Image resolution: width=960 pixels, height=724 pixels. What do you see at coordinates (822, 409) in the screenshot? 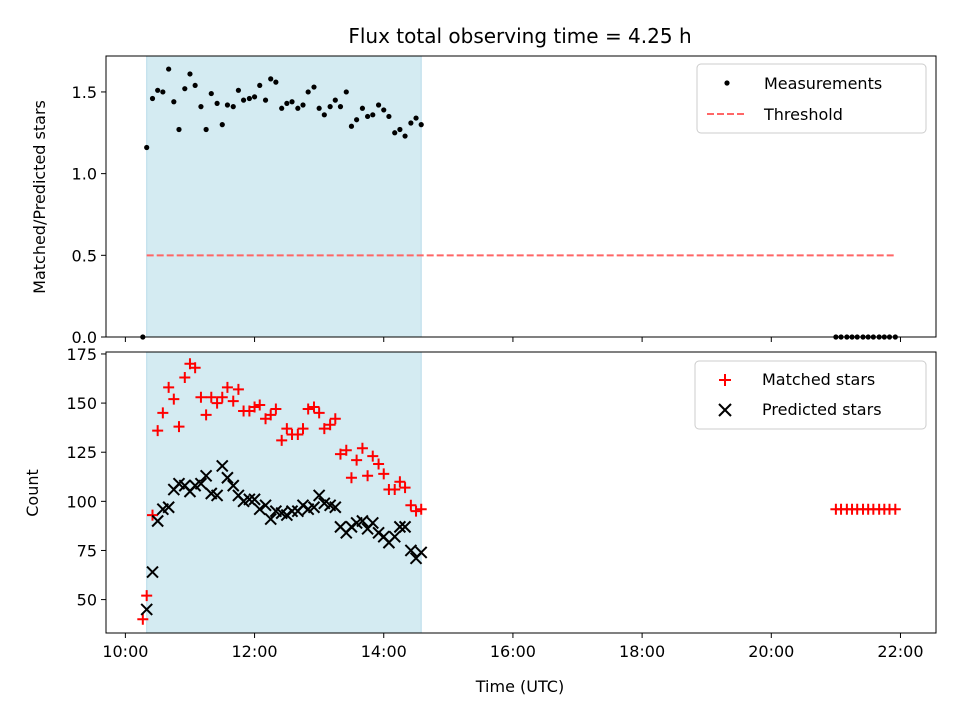
I see `legend-label-predicted-stars: Predicted stars` at bounding box center [822, 409].